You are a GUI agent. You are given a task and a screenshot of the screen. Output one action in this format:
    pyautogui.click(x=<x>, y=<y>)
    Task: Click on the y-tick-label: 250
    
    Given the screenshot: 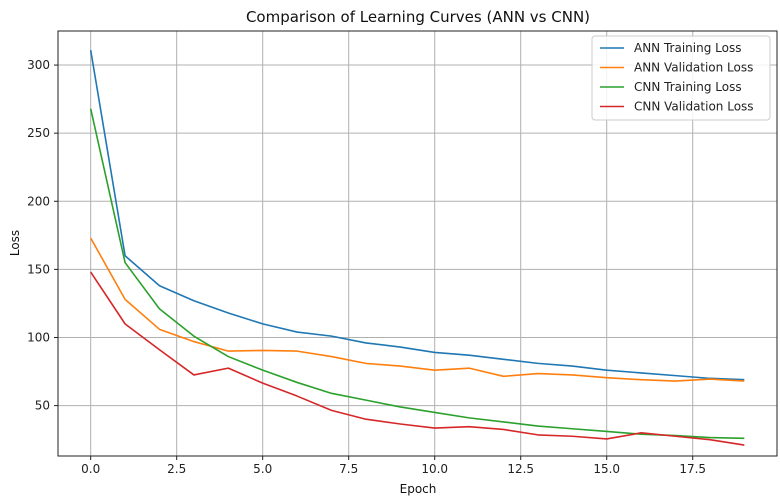 What is the action you would take?
    pyautogui.click(x=38, y=133)
    